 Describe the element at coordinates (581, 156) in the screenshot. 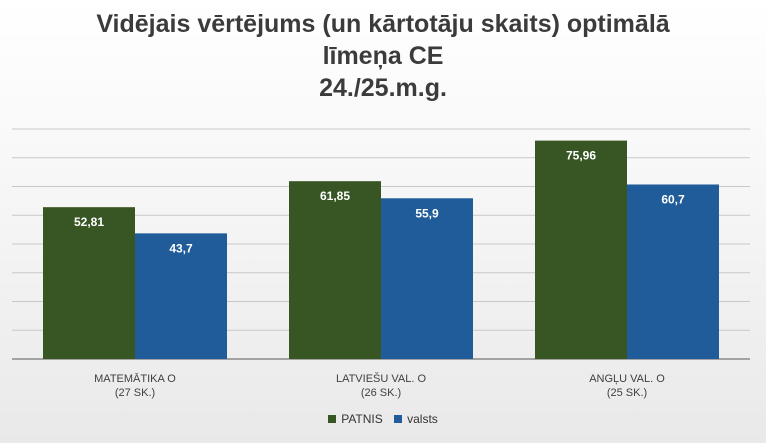

I see `data-label: 75,96` at that location.